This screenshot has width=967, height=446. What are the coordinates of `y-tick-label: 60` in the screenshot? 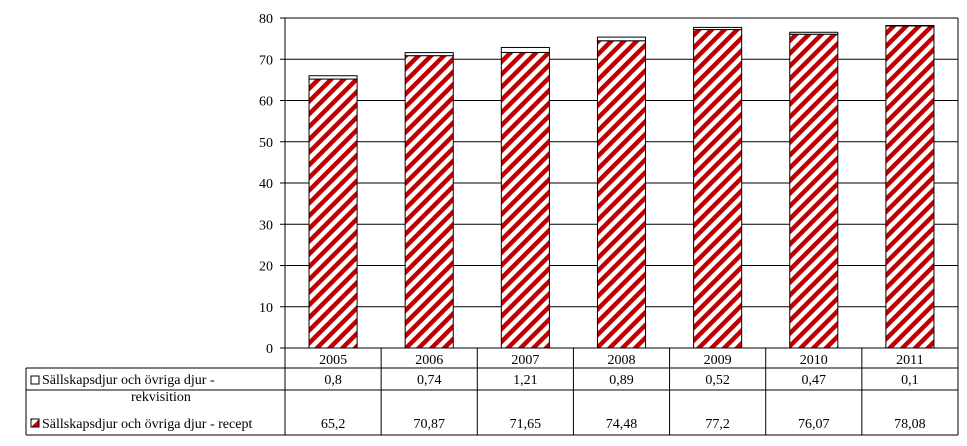 It's located at (266, 102).